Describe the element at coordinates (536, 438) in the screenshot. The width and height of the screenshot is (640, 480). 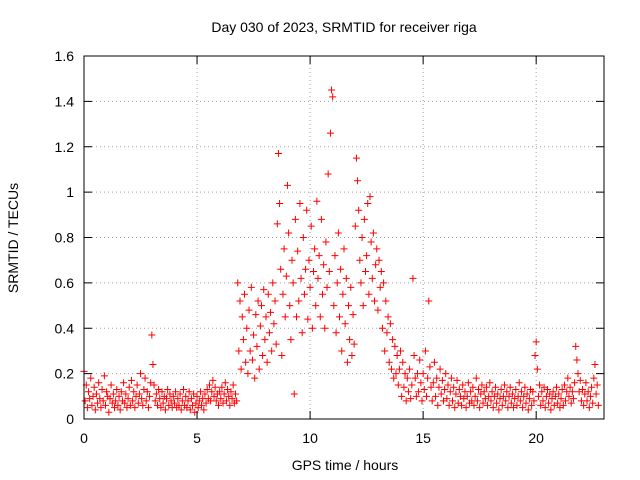
I see `x-tick-label: 20` at that location.